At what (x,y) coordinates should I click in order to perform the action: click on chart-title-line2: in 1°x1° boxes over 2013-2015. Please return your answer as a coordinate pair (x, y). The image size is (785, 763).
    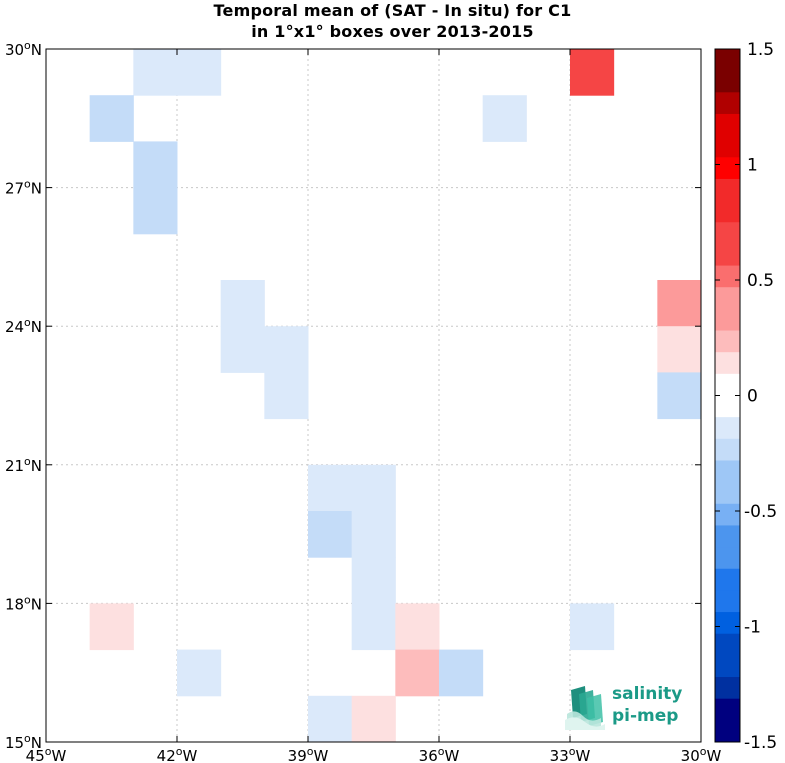
    Looking at the image, I should click on (392, 31).